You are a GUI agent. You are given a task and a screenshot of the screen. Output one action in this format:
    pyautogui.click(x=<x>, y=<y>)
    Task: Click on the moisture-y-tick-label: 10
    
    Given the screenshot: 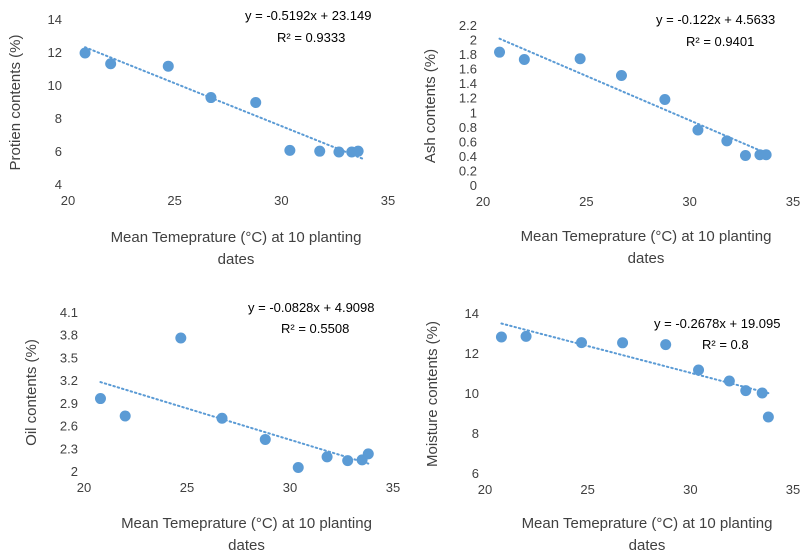 What is the action you would take?
    pyautogui.click(x=472, y=393)
    